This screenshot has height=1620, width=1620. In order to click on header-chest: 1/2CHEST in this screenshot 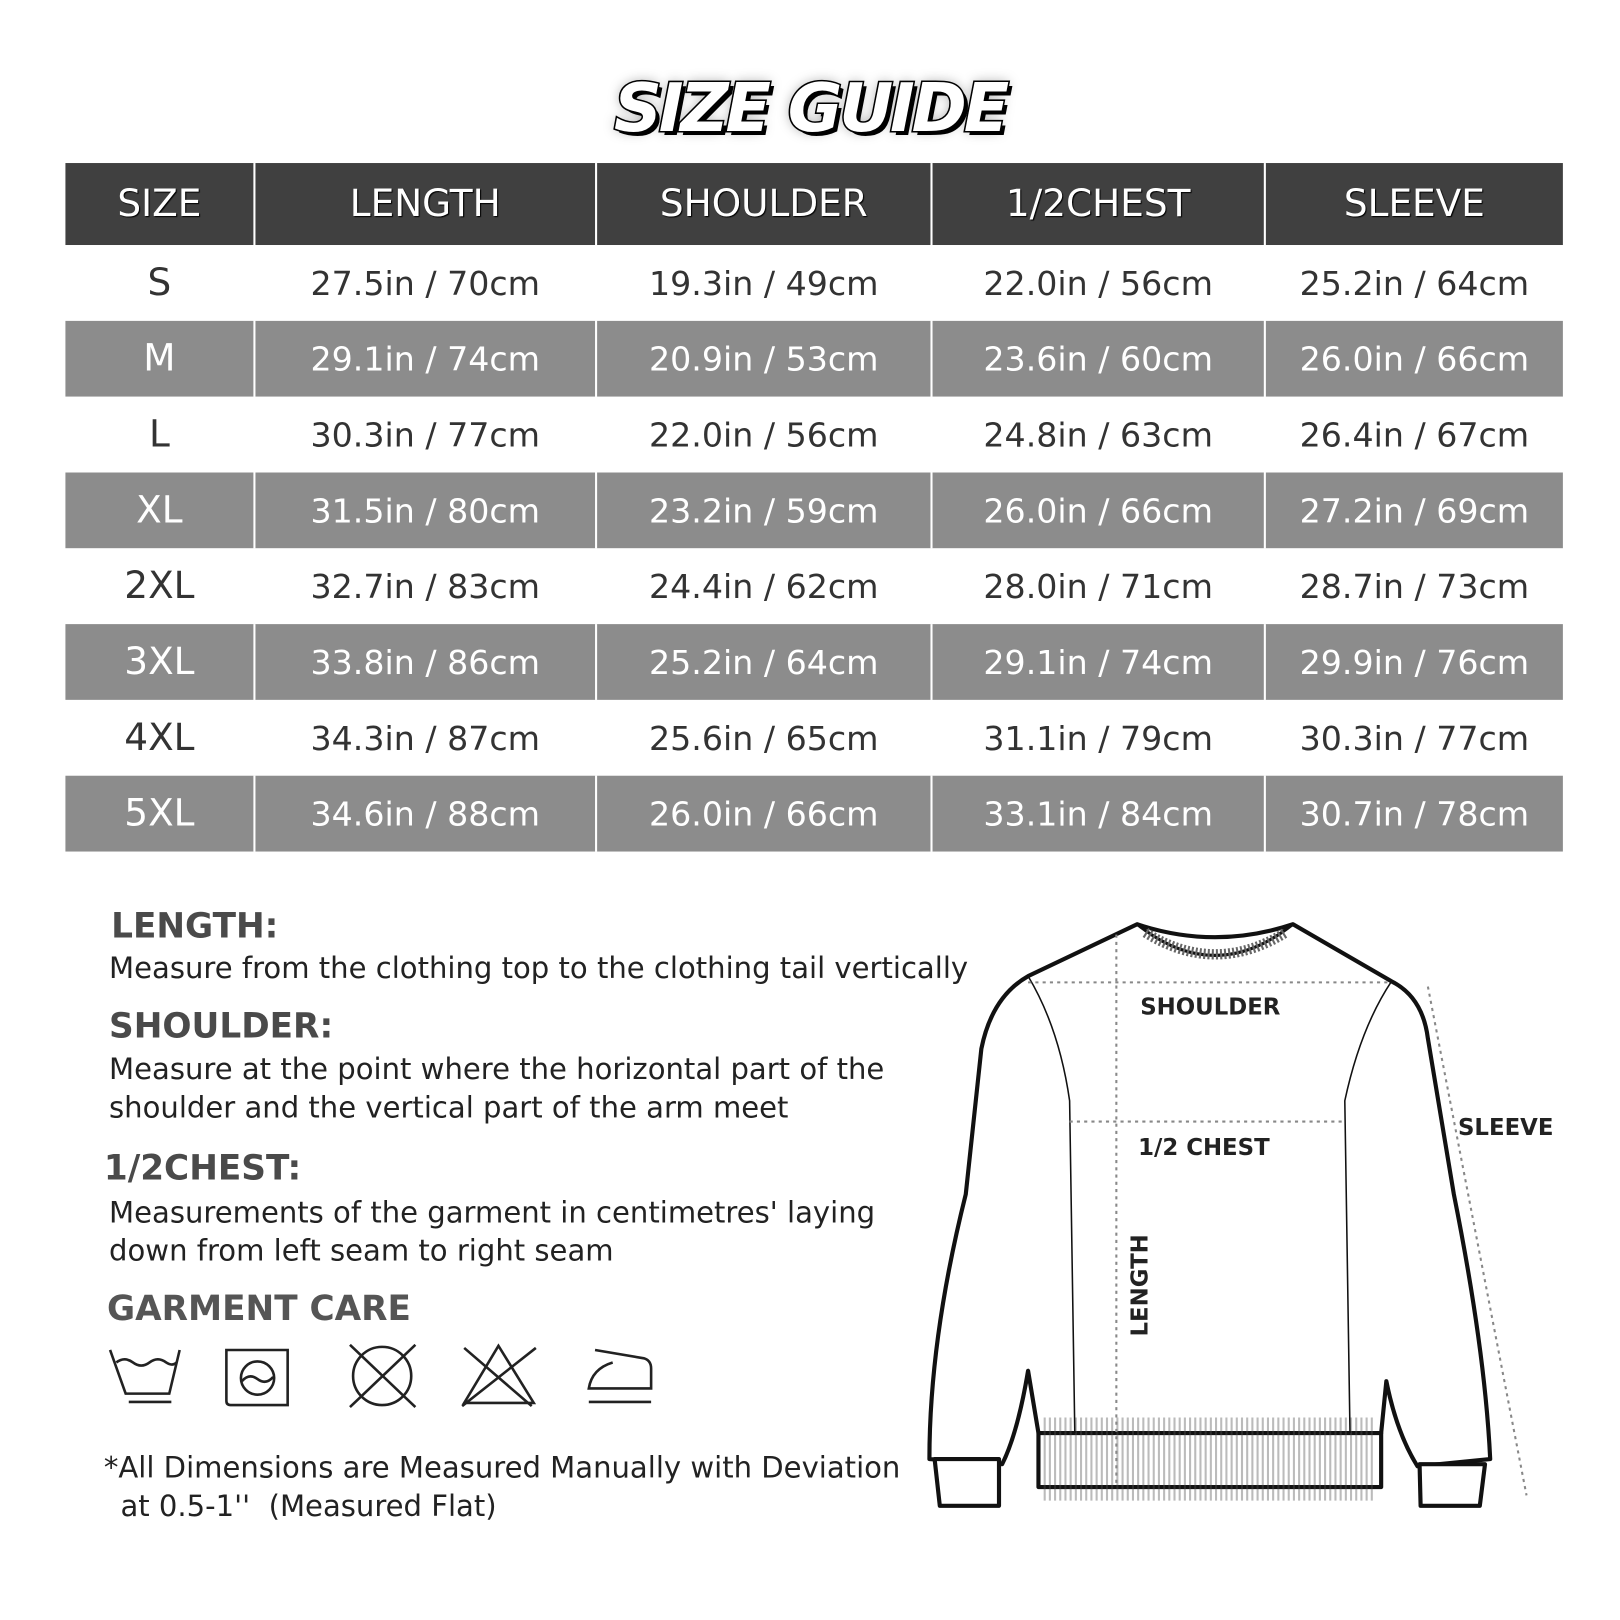, I will do `click(1097, 204)`.